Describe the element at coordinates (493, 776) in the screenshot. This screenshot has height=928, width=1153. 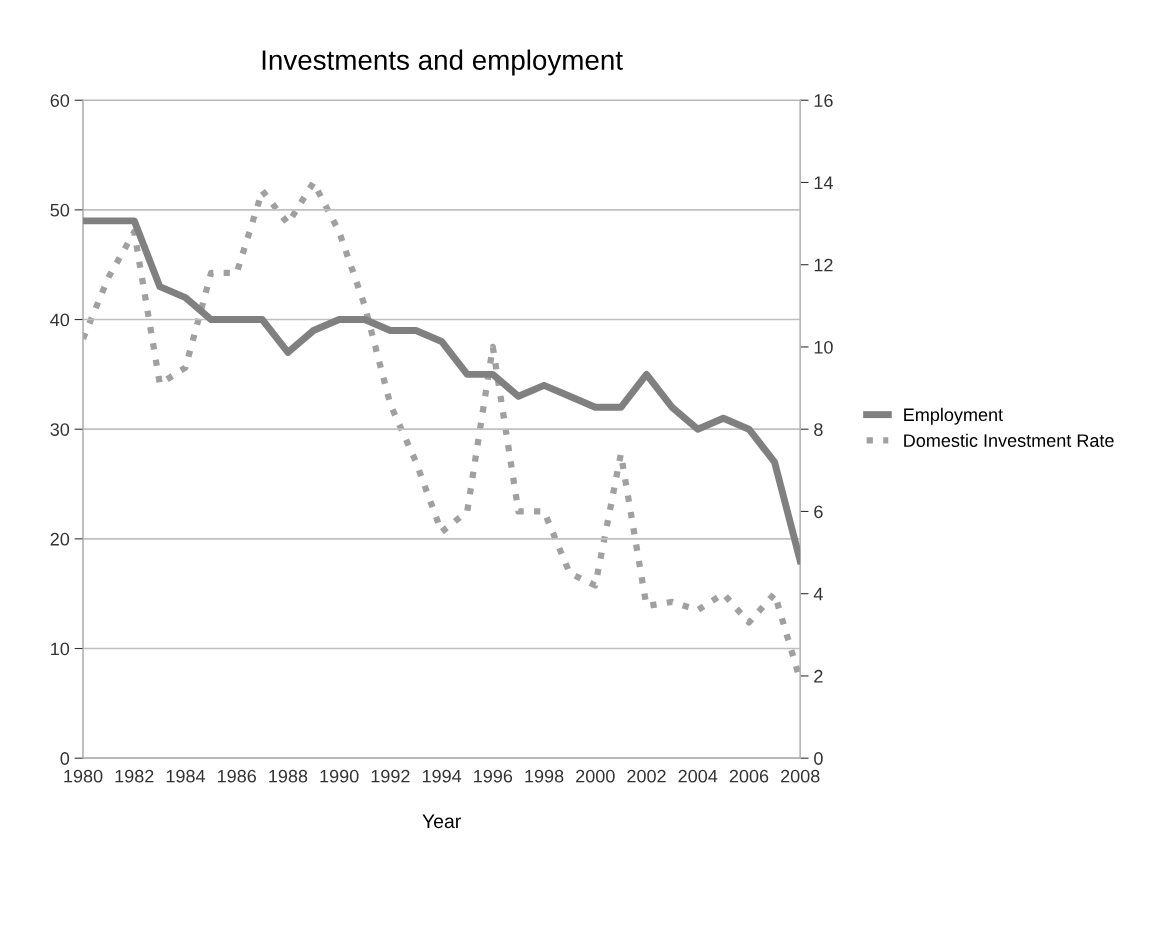
I see `x-tick-label: 1996` at that location.